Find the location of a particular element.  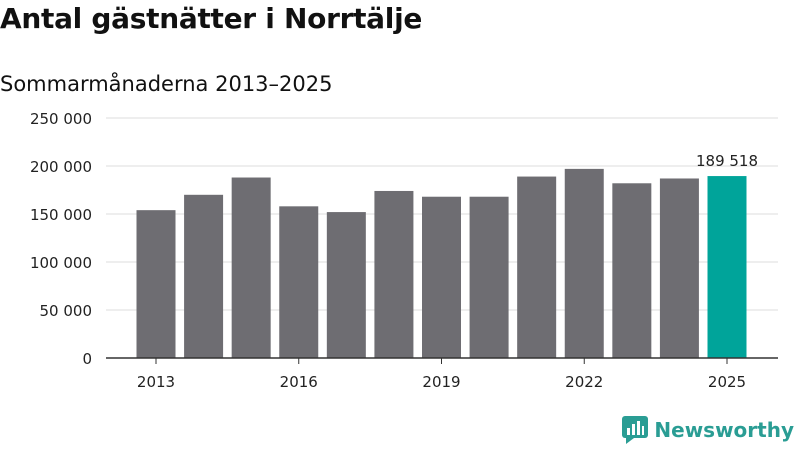

newsworthy-logo: Newsworthy is located at coordinates (708, 430).